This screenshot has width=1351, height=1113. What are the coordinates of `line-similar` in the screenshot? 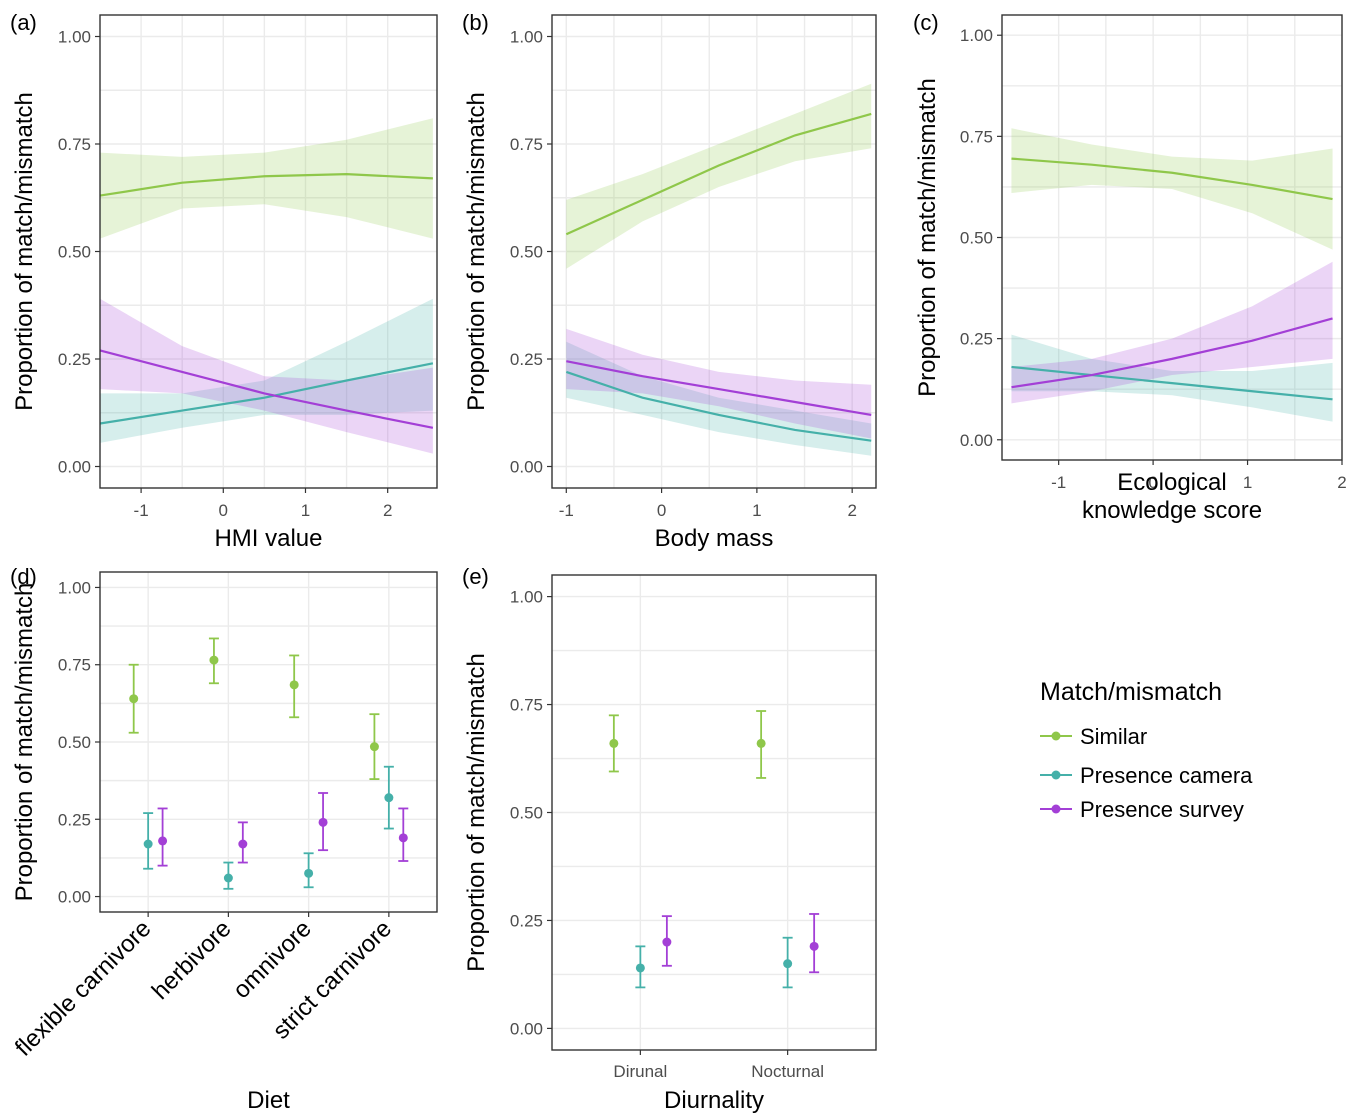 It's located at (1172, 179).